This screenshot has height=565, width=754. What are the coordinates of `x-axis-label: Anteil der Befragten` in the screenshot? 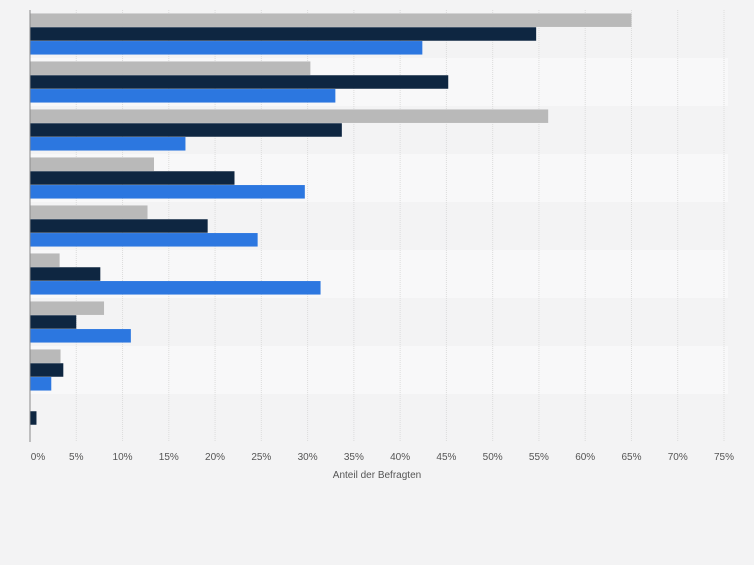 It's located at (377, 475).